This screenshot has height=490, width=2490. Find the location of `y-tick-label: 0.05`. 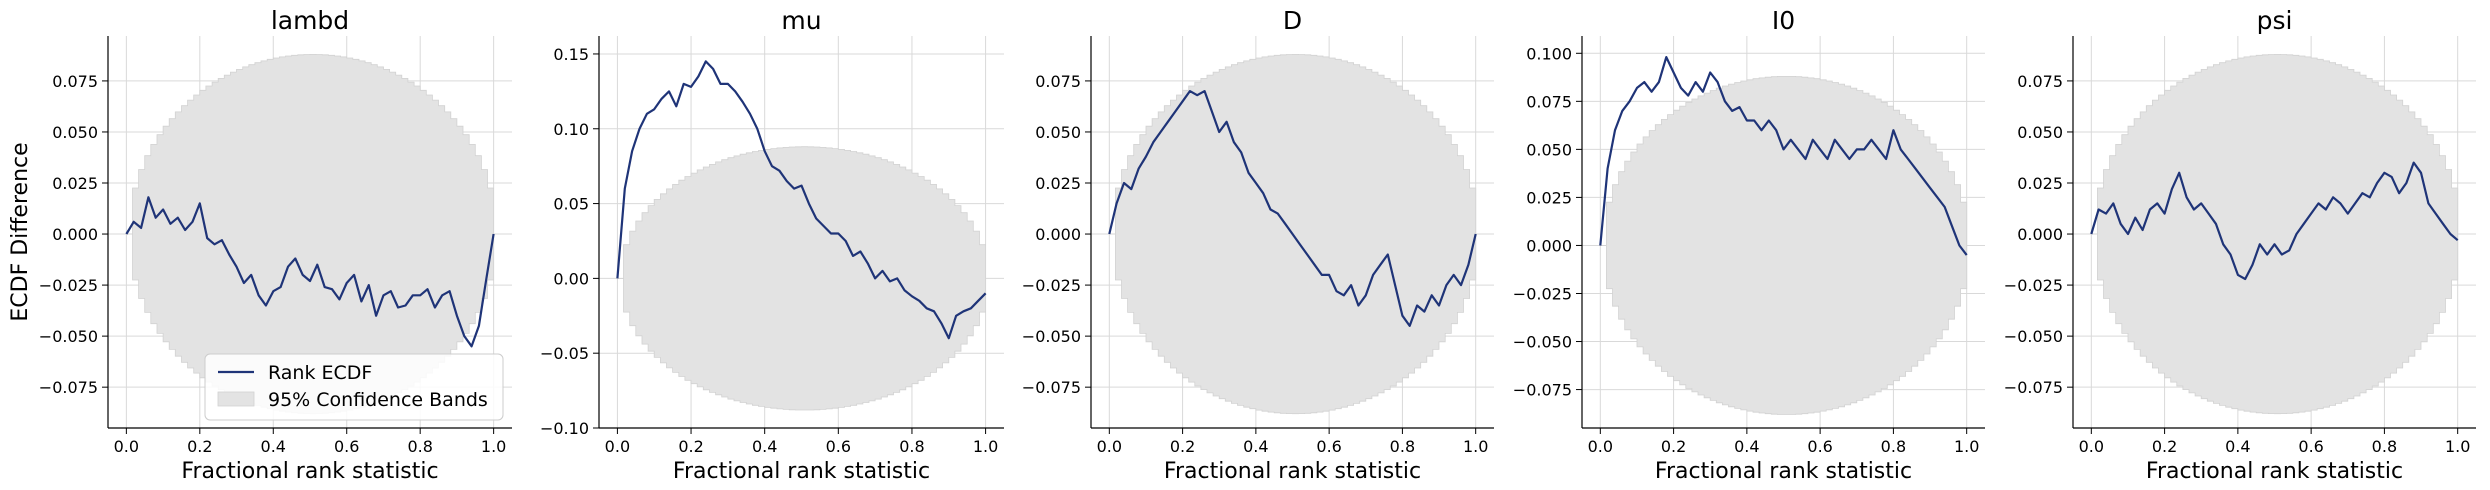

y-tick-label: 0.05 is located at coordinates (571, 204).